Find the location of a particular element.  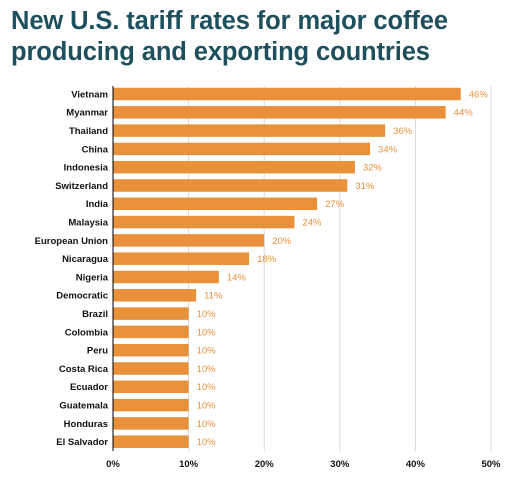

category-label: Indonesia is located at coordinates (86, 168).